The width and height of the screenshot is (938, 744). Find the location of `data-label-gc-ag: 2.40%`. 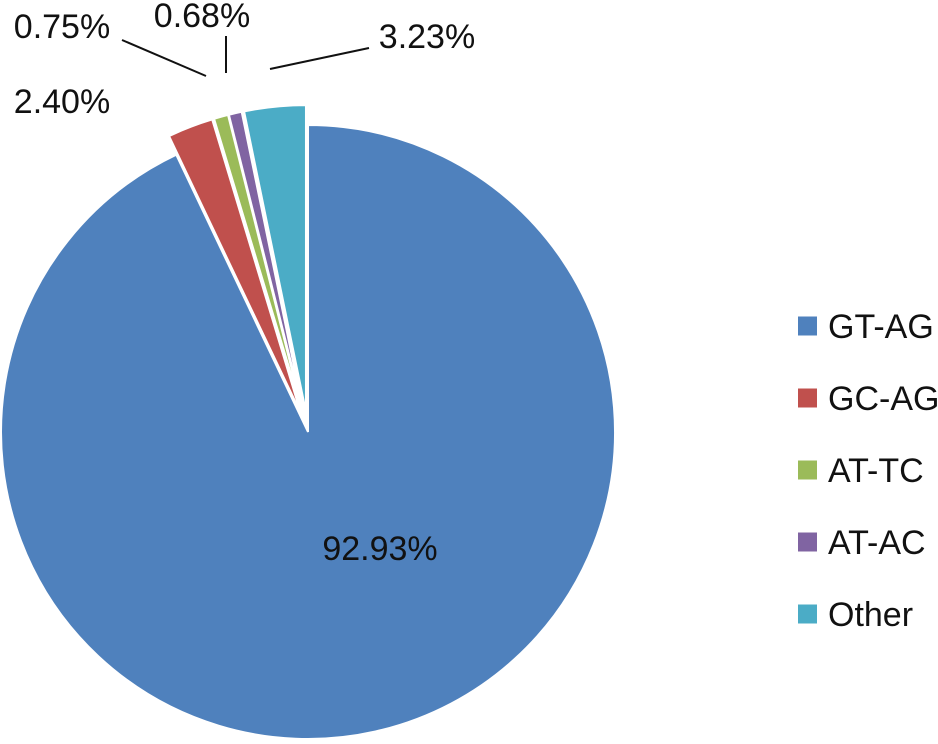

data-label-gc-ag: 2.40% is located at coordinates (62, 102).